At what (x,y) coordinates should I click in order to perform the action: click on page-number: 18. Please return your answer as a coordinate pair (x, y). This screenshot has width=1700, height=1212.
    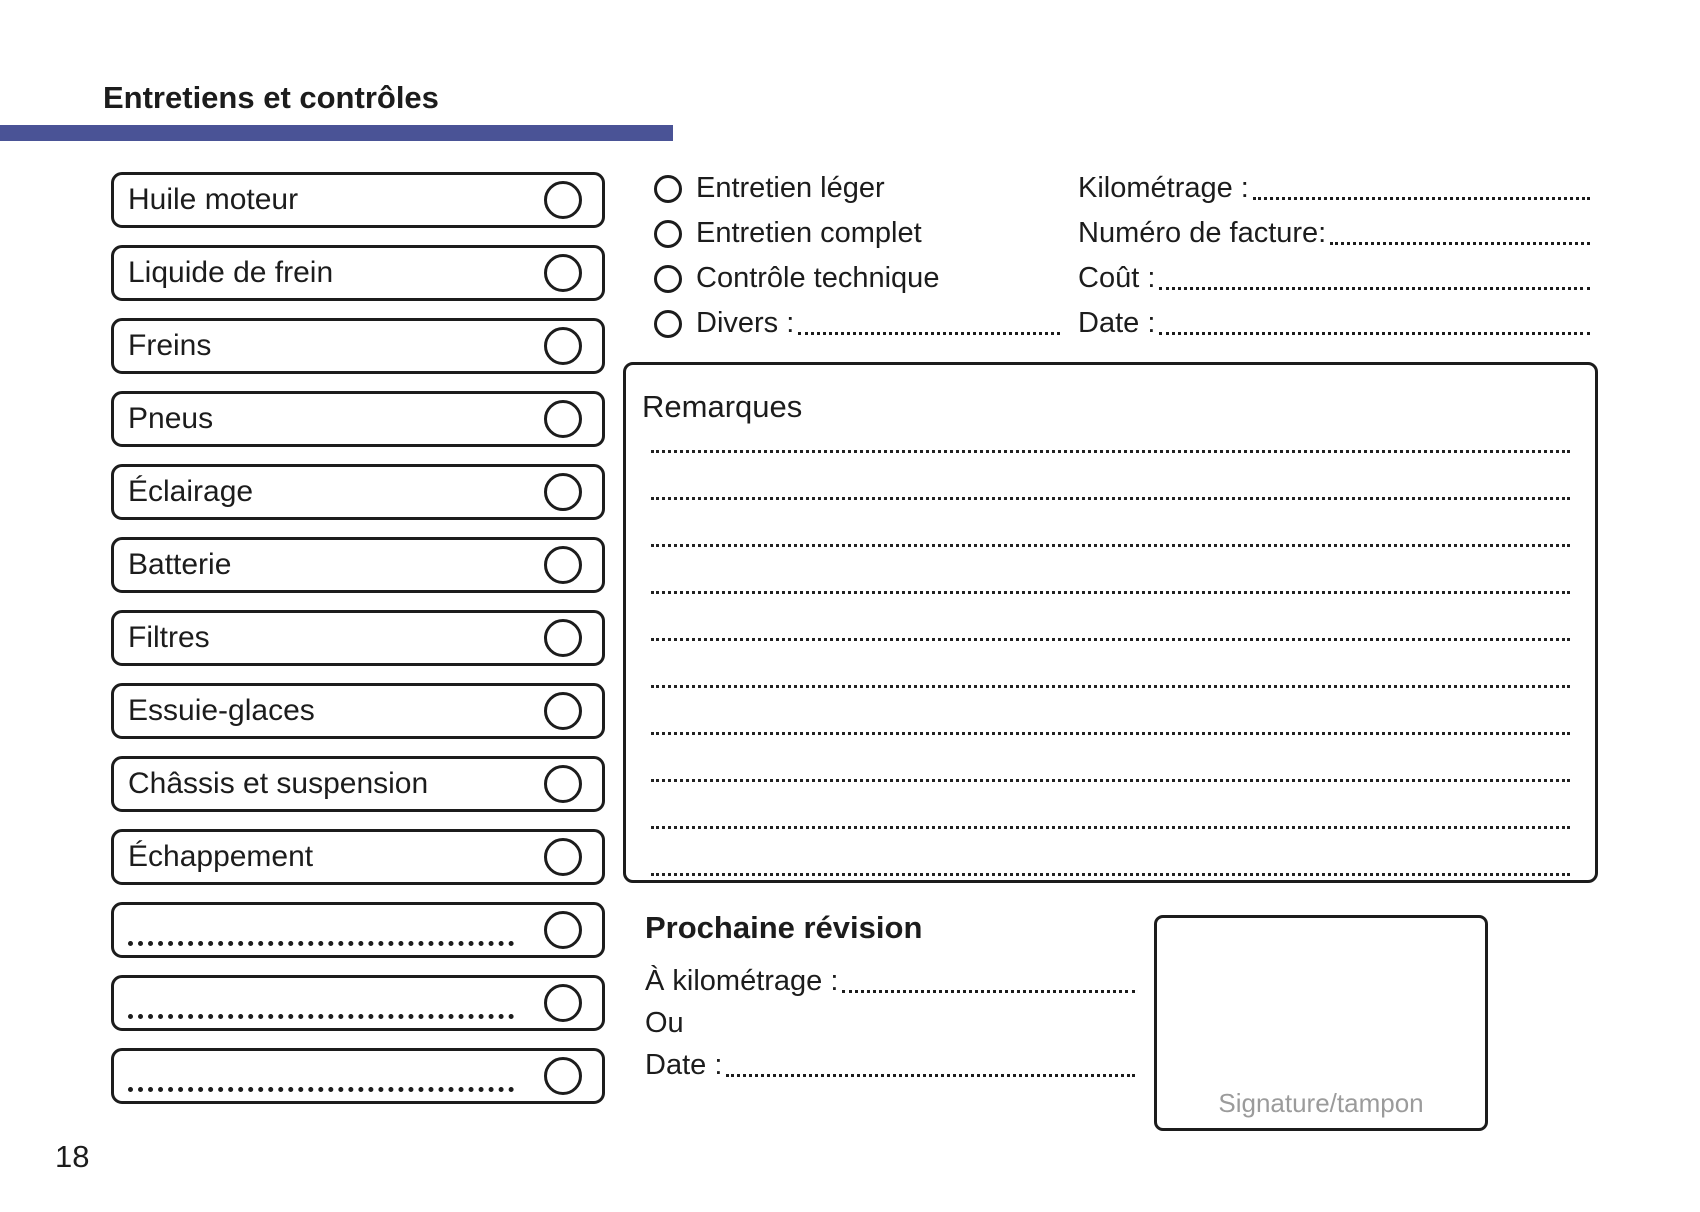
    Looking at the image, I should click on (72, 1156).